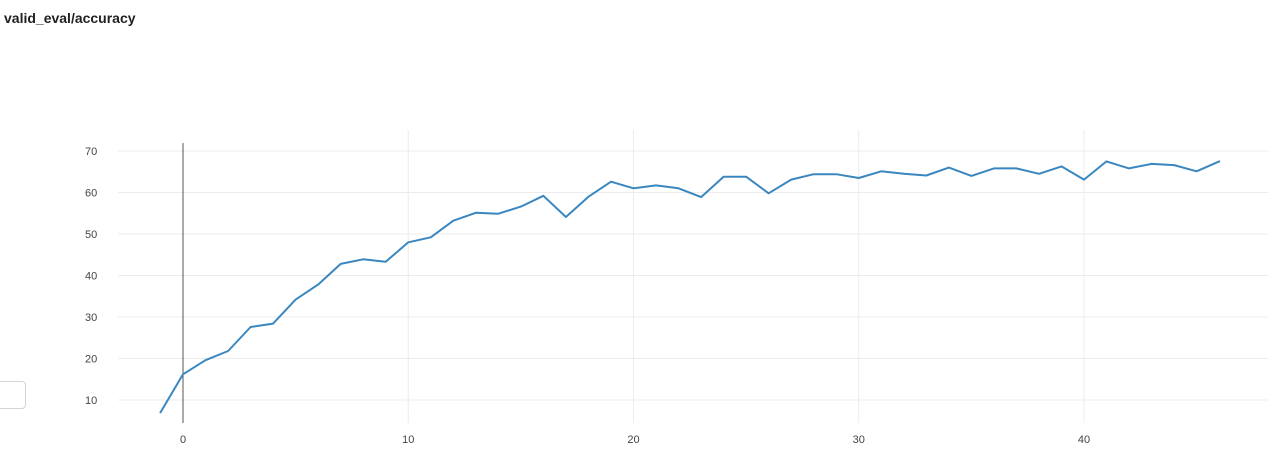 The height and width of the screenshot is (457, 1273). Describe the element at coordinates (91, 194) in the screenshot. I see `y-tick-label: 60` at that location.